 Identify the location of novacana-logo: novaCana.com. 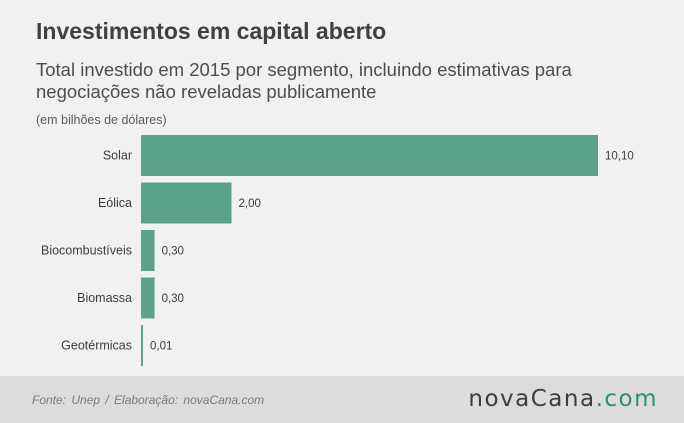
(563, 399).